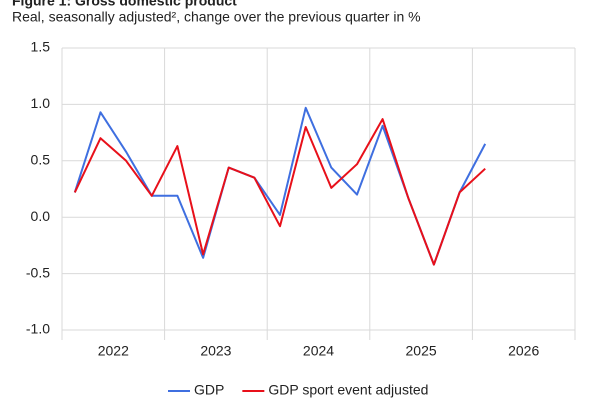  Describe the element at coordinates (41, 216) in the screenshot. I see `y-tick-label: 0.0` at that location.